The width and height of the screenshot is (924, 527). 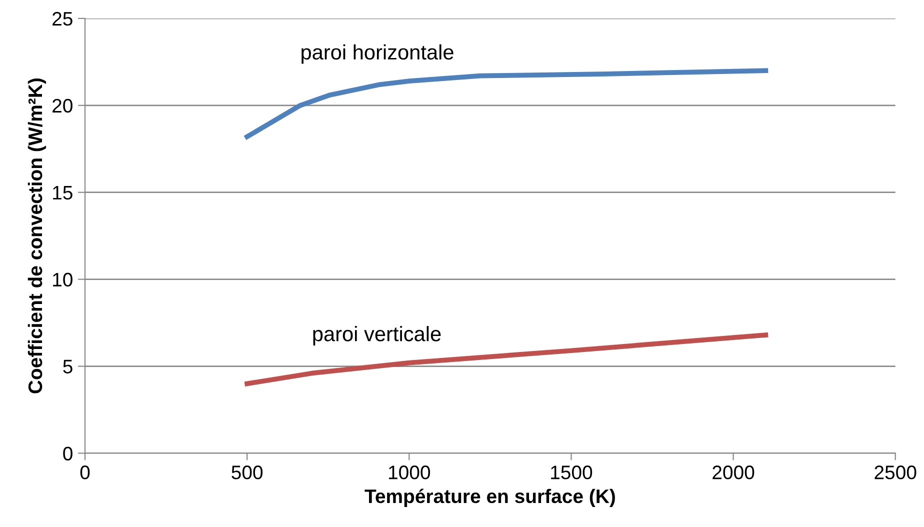 I want to click on y-tick-label: 10, so click(x=62, y=279).